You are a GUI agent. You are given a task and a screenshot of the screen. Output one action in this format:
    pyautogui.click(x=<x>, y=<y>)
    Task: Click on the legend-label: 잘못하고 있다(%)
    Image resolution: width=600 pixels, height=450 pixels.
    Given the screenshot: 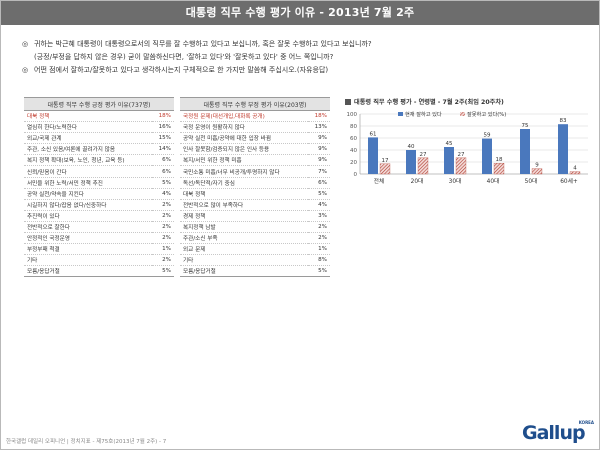 What is the action you would take?
    pyautogui.click(x=486, y=114)
    